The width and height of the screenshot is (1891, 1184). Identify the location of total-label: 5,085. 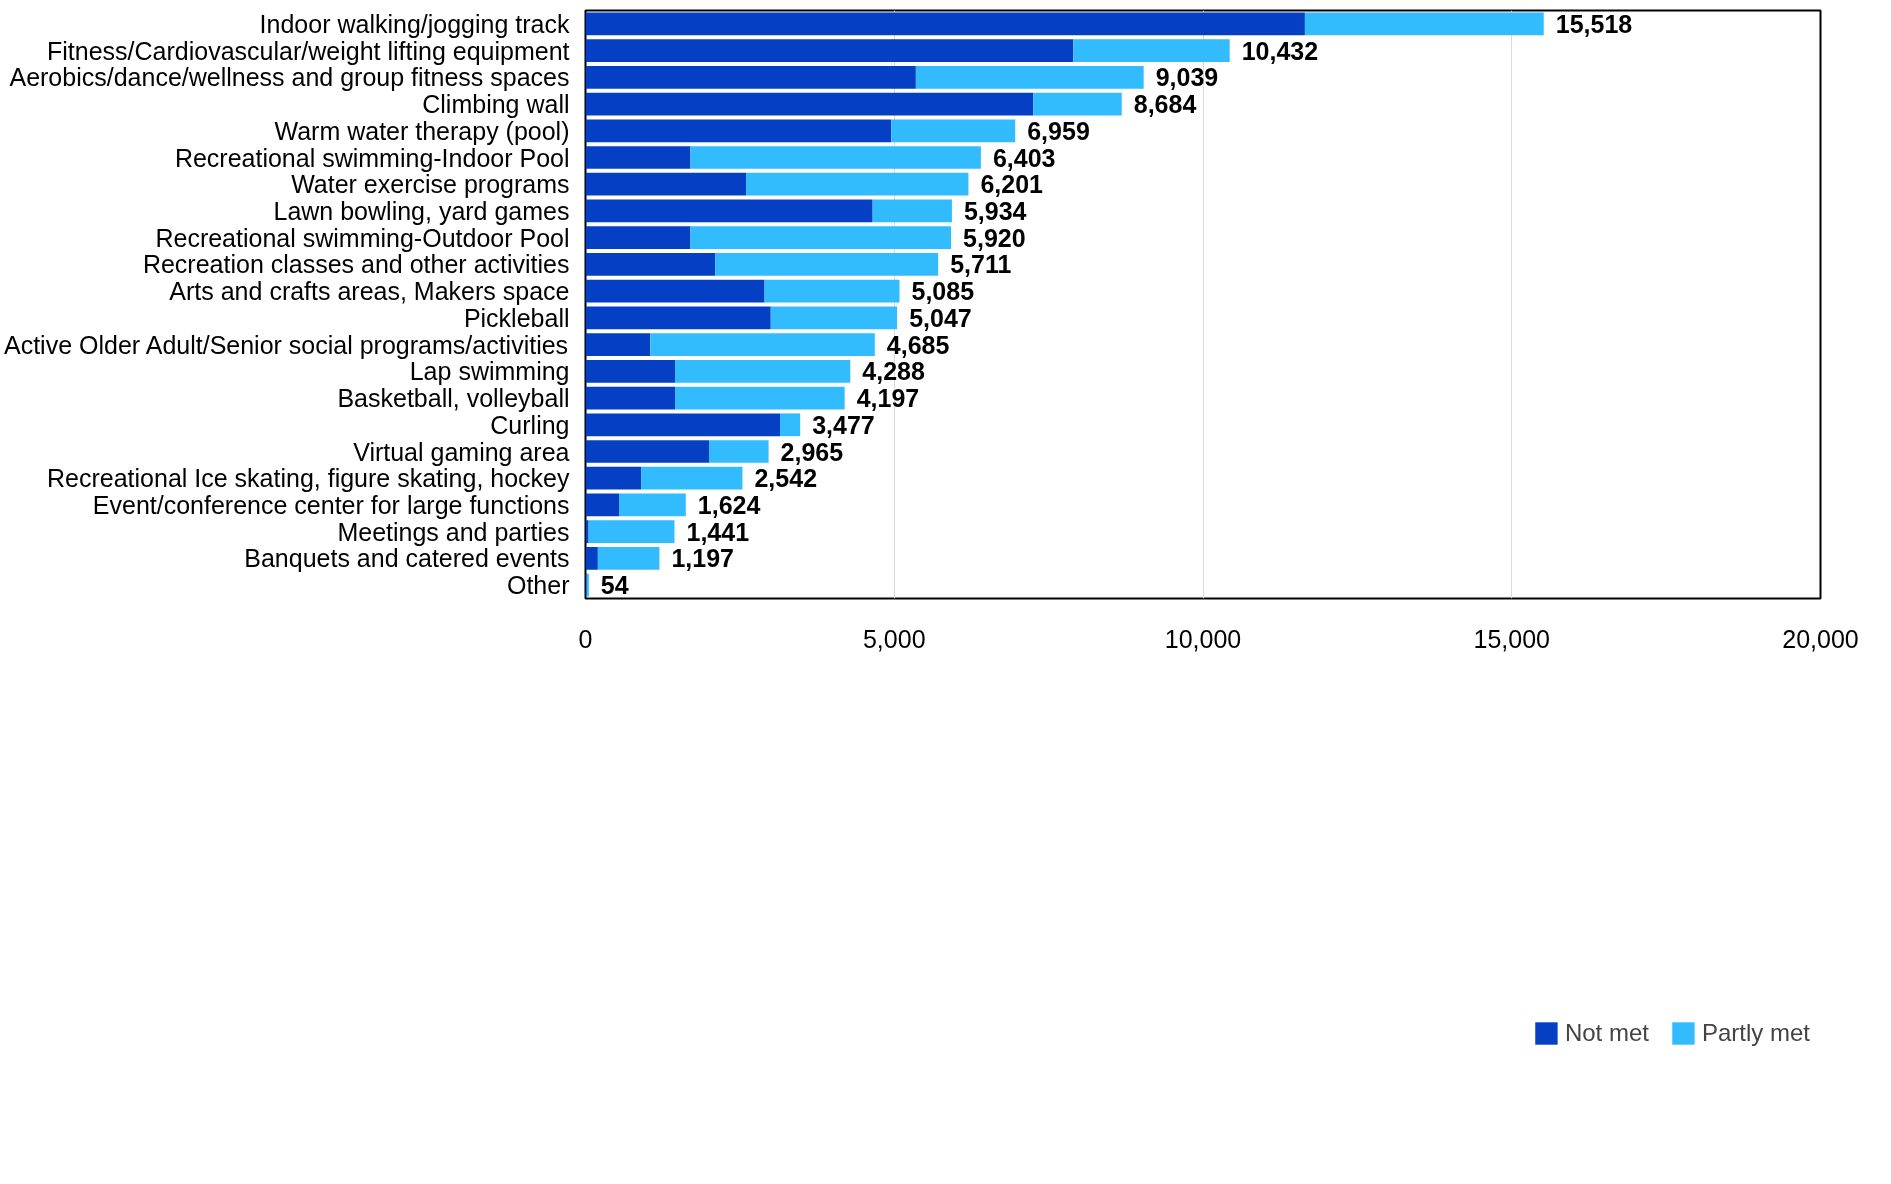
(943, 291).